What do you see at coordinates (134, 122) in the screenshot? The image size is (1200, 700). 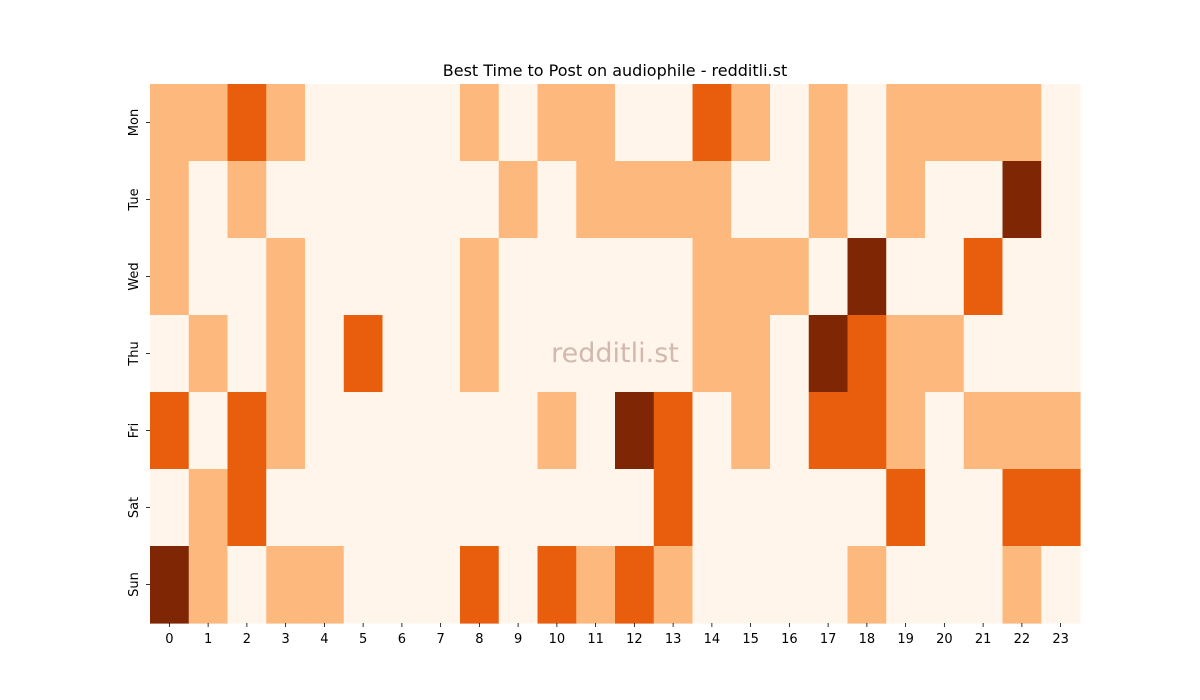 I see `y-tick-label: Mon` at bounding box center [134, 122].